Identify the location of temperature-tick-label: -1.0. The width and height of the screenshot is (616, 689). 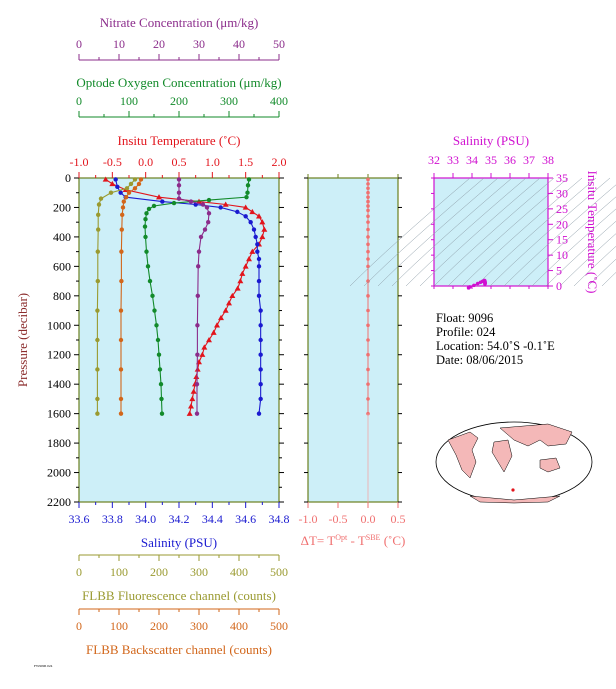
(79, 162).